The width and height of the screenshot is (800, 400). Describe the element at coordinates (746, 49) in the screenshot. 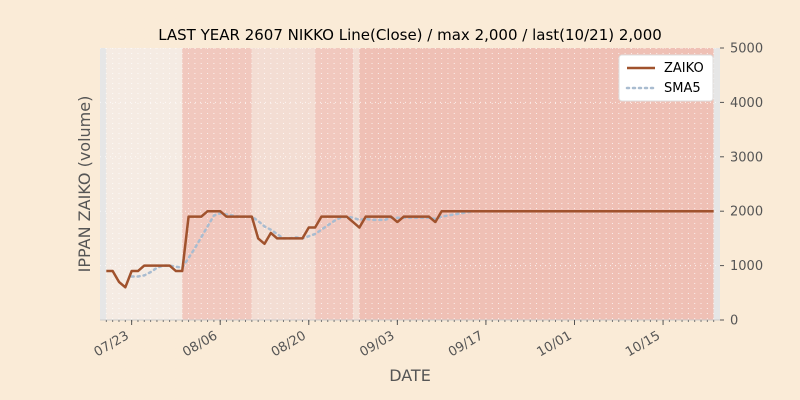

I see `y-tick-label-5: 5000` at that location.